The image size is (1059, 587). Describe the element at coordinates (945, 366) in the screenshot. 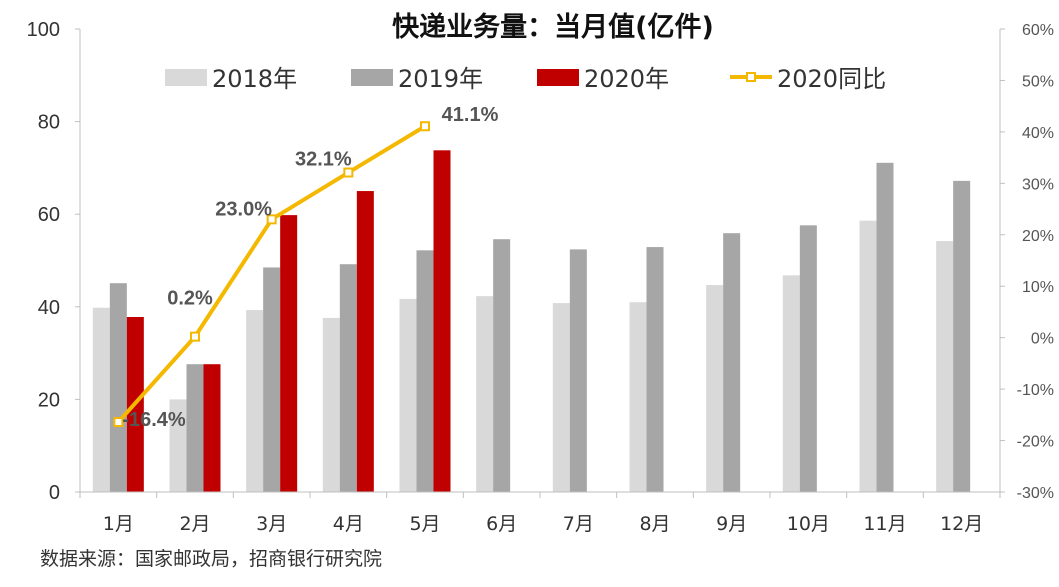

I see `bar-2018年-12月` at that location.